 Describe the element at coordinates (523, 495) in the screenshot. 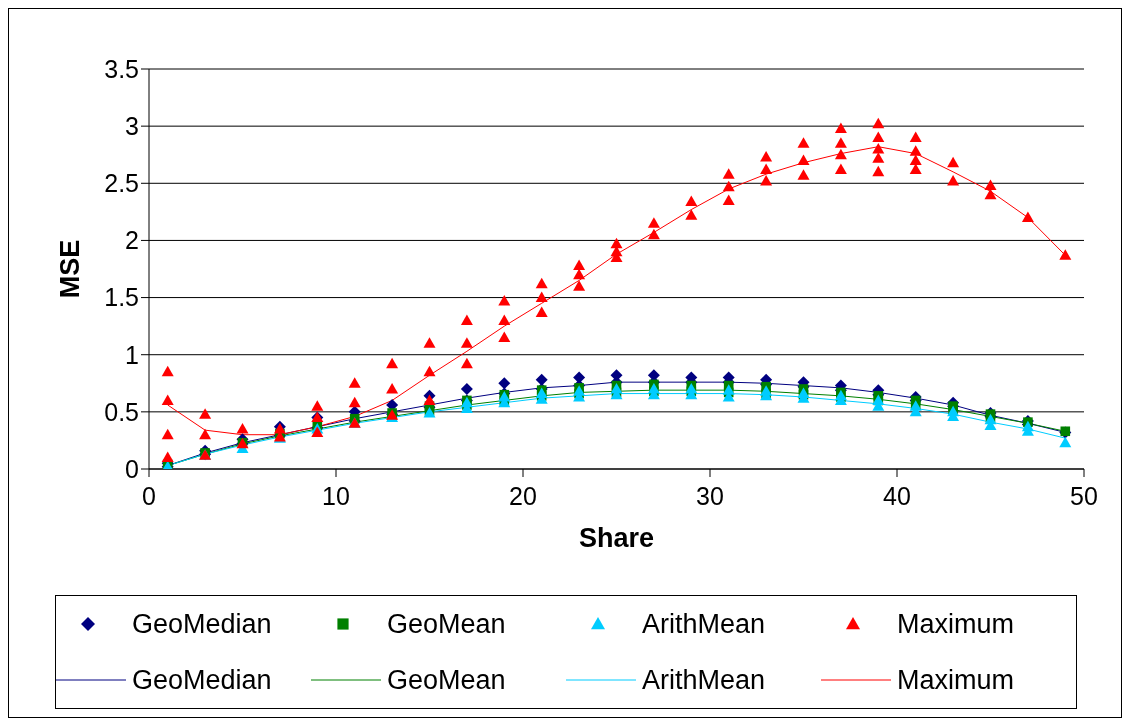

I see `x-tick-label: 20` at that location.